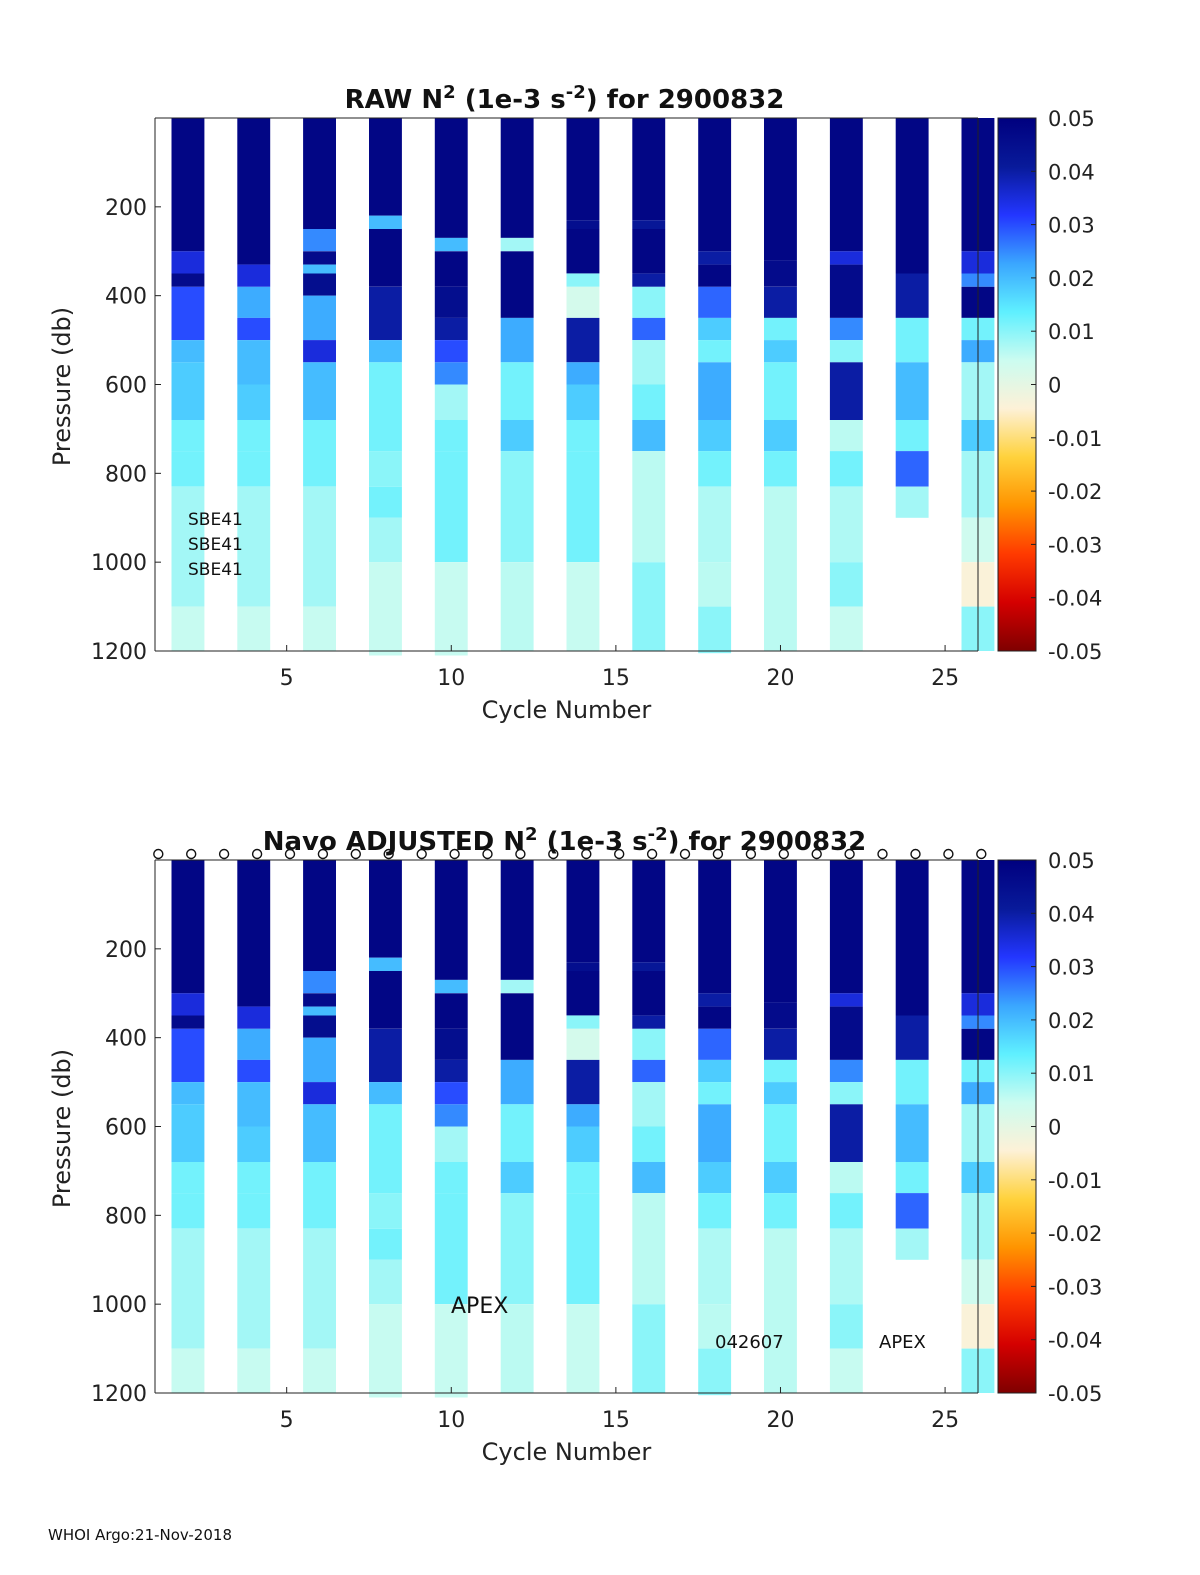 The width and height of the screenshot is (1200, 1575). I want to click on annotation-label: APEX, so click(902, 1342).